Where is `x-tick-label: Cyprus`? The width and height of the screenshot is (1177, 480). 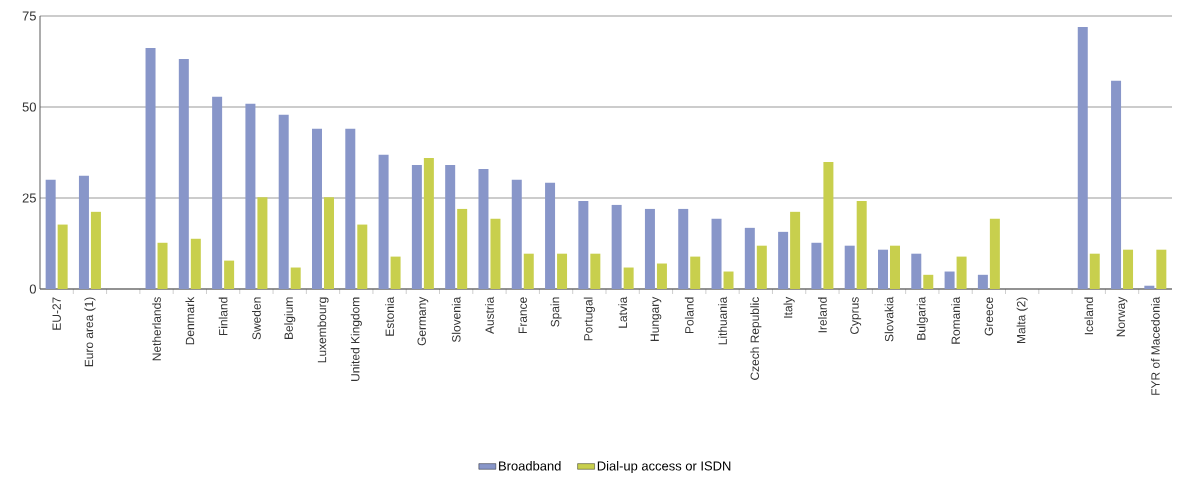
x-tick-label: Cyprus is located at coordinates (856, 316).